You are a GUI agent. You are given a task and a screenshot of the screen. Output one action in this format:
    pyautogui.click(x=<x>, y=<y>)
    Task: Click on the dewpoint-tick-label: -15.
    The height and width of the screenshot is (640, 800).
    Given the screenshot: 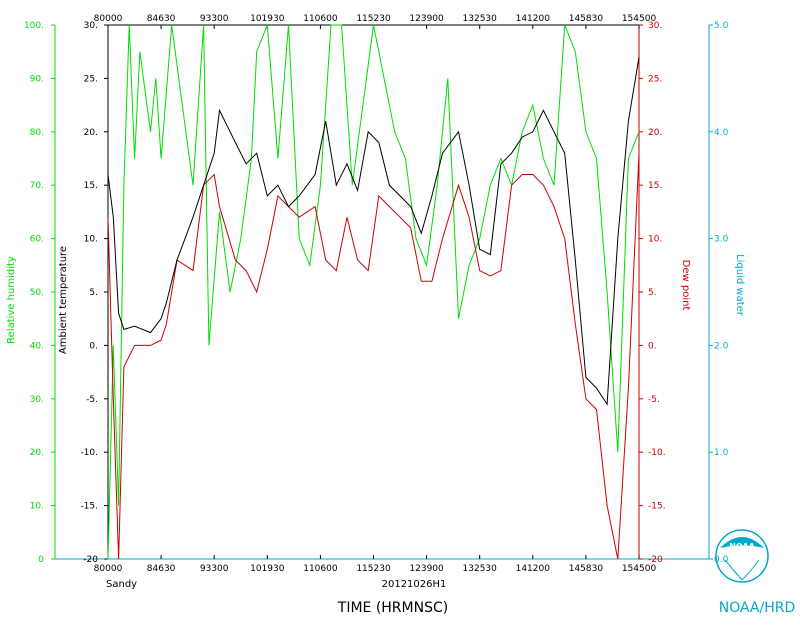 What is the action you would take?
    pyautogui.click(x=657, y=507)
    